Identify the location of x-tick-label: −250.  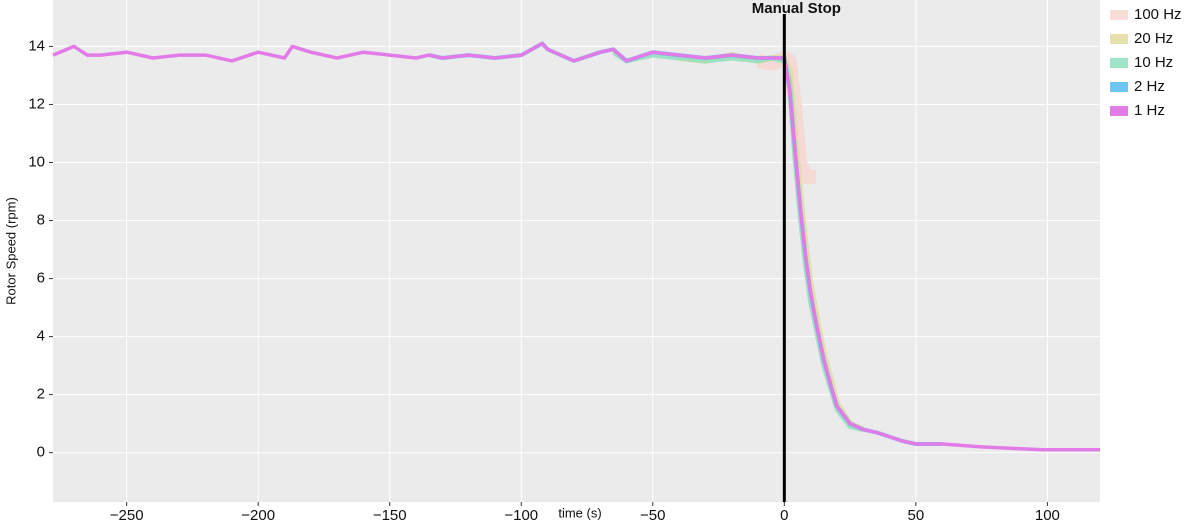
(127, 515).